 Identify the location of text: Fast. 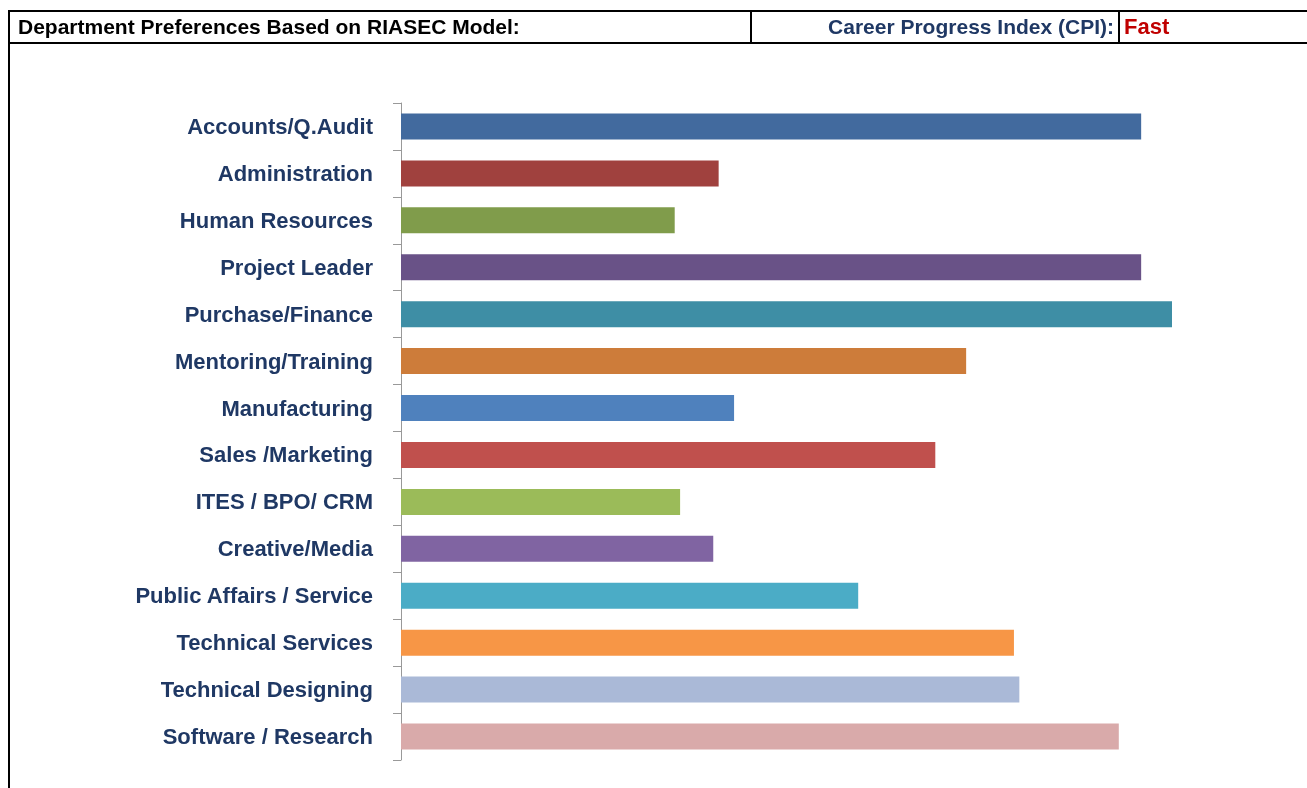
(1213, 27).